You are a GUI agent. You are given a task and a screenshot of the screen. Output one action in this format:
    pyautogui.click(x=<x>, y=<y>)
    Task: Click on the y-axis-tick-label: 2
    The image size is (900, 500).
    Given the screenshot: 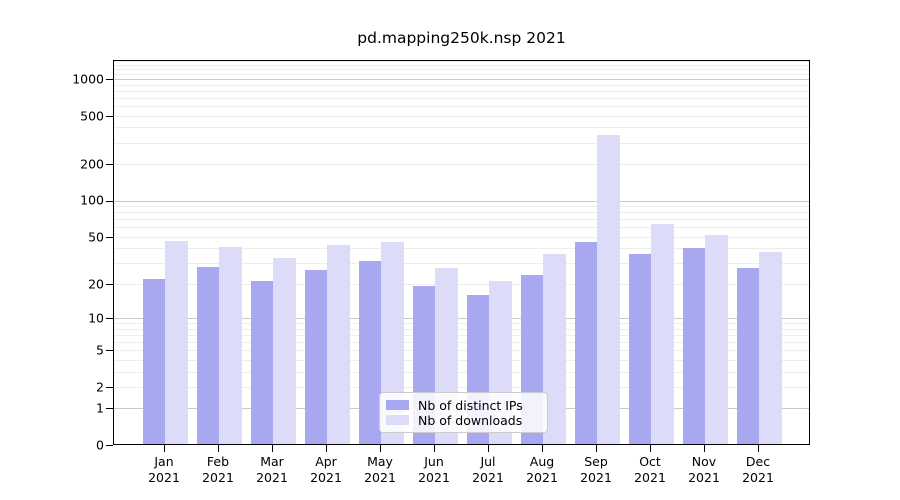 What is the action you would take?
    pyautogui.click(x=100, y=387)
    